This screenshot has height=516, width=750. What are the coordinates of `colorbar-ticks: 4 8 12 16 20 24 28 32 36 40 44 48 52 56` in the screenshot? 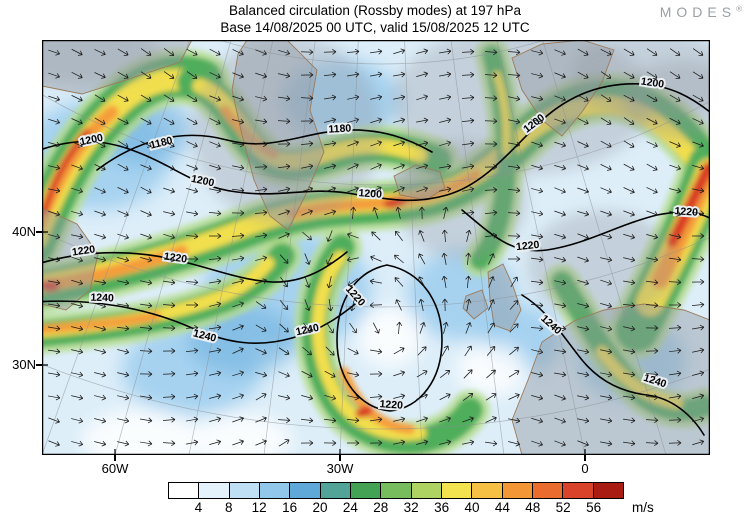 It's located at (396, 508).